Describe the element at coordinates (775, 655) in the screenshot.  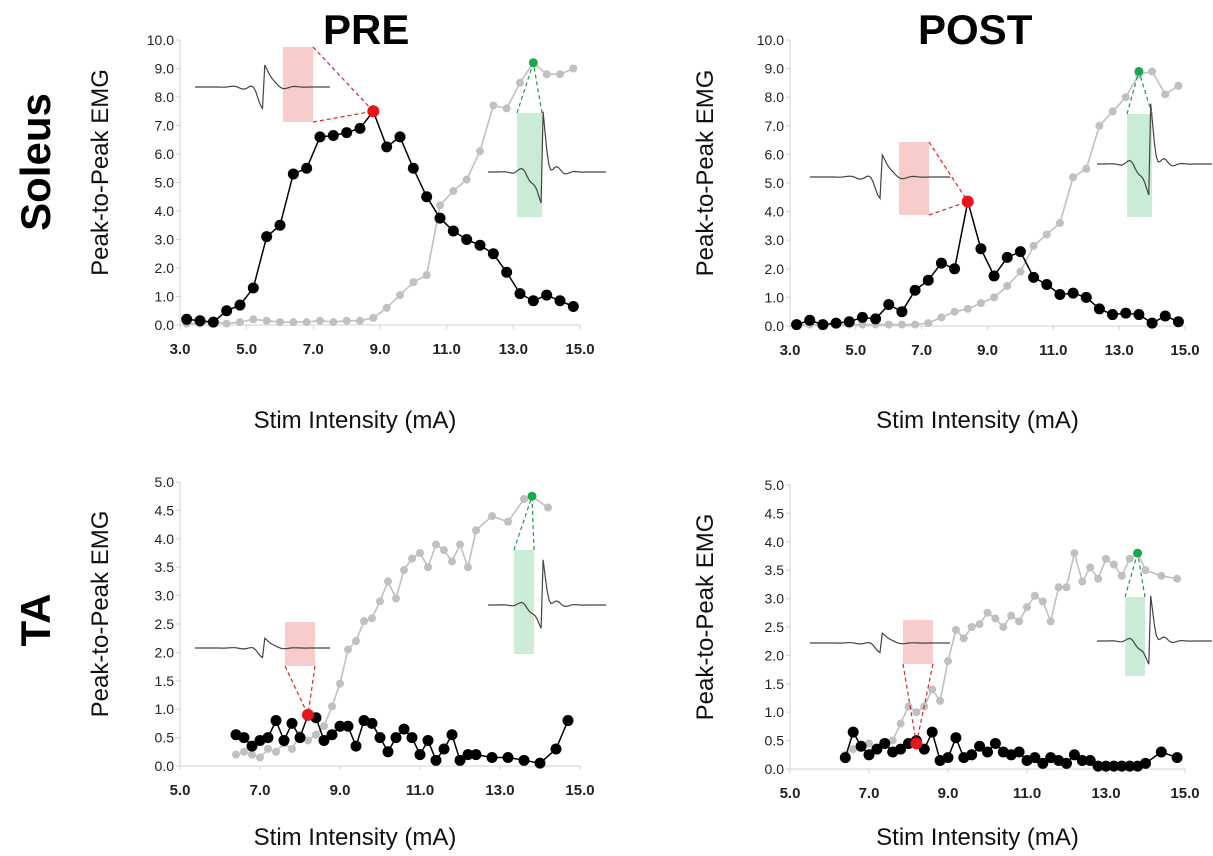
I see `y-tick-label: 2.0` at that location.